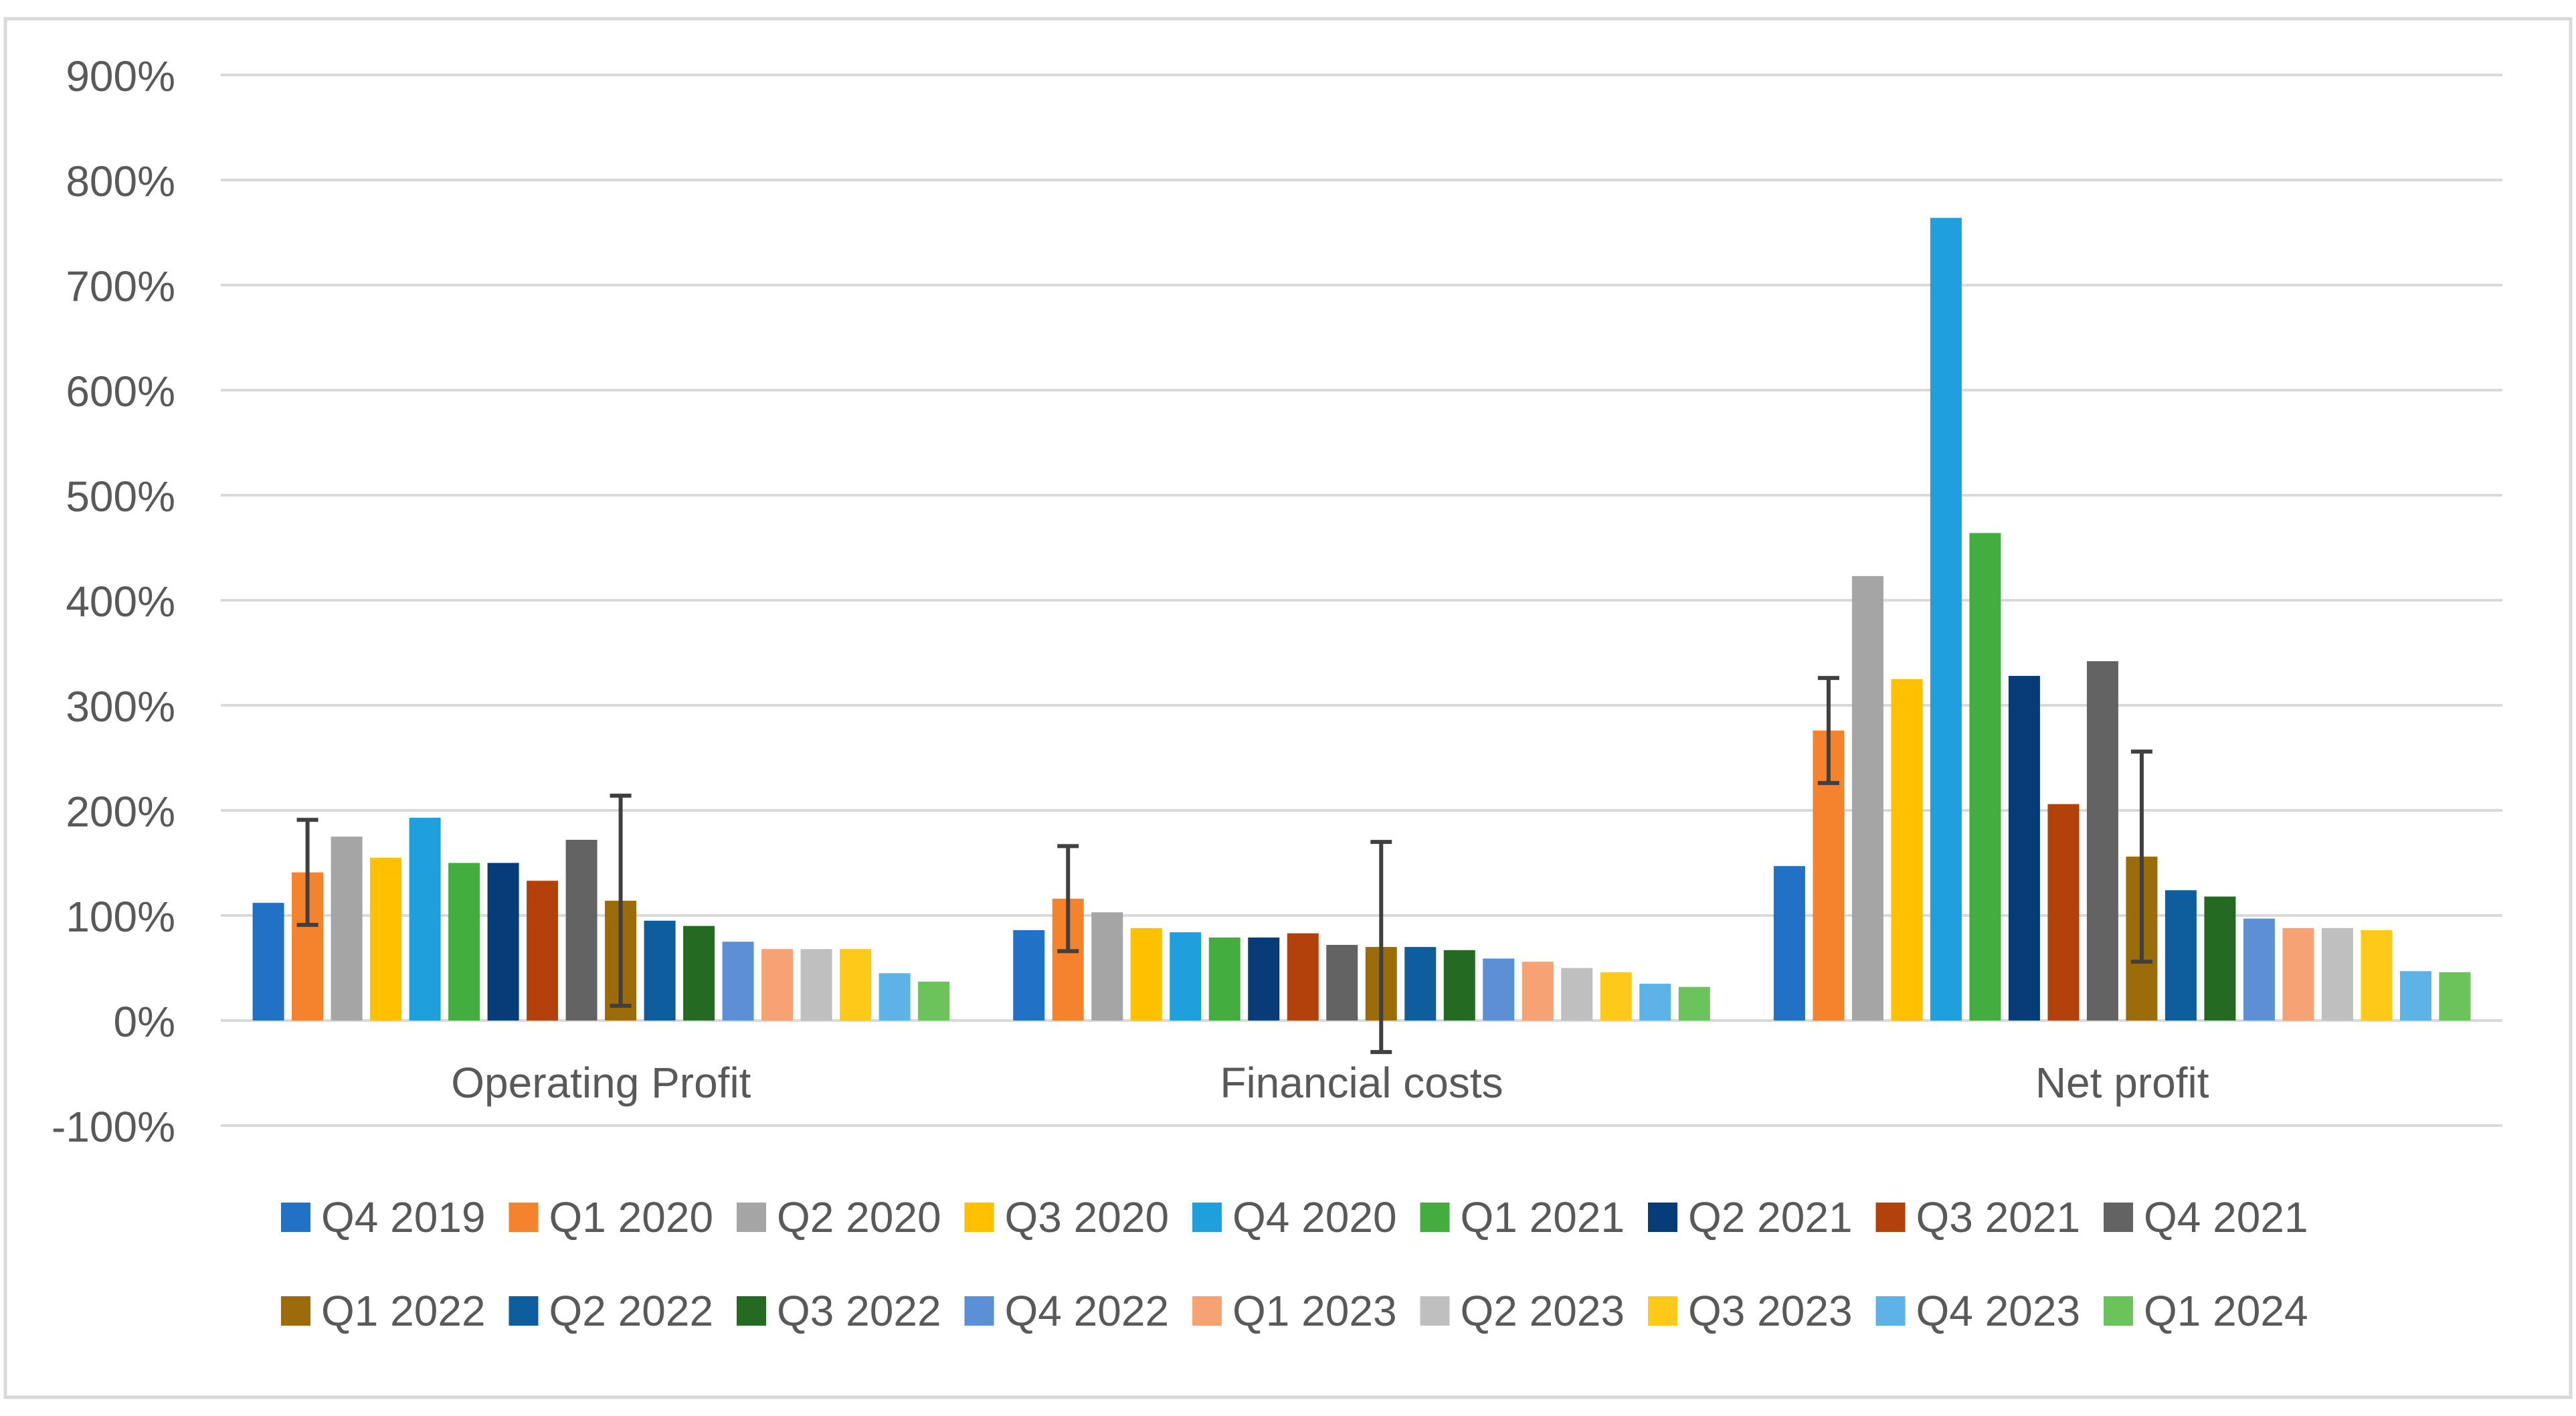 The image size is (2576, 1416). Describe the element at coordinates (543, 951) in the screenshot. I see `bar-q3-2021-operating-profit` at that location.